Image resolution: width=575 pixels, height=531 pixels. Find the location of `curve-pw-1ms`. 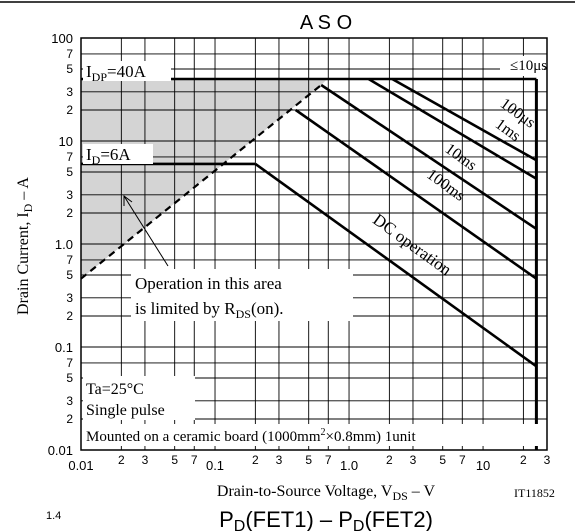

curve-pw-1ms is located at coordinates (452, 128).